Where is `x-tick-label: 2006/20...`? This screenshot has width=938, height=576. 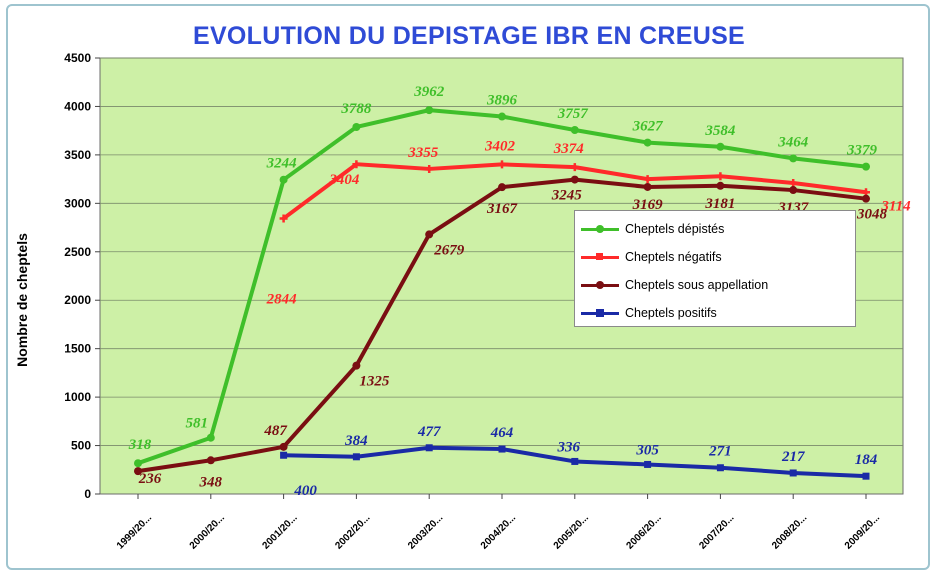 x-tick-label: 2006/20... is located at coordinates (643, 531).